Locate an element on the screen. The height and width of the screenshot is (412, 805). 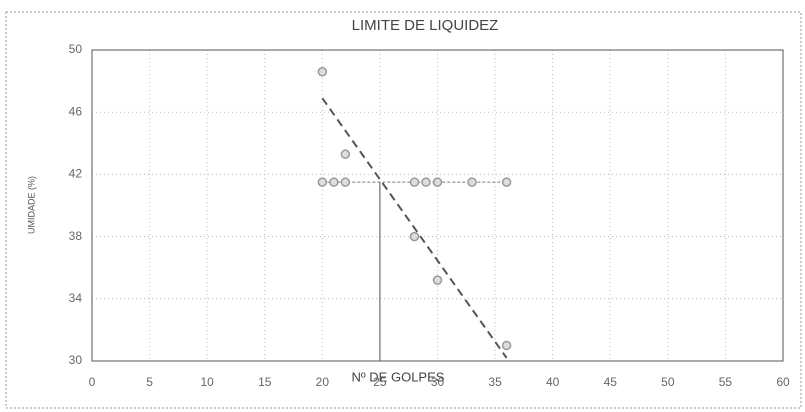
y-tick-label: 30 is located at coordinates (76, 360).